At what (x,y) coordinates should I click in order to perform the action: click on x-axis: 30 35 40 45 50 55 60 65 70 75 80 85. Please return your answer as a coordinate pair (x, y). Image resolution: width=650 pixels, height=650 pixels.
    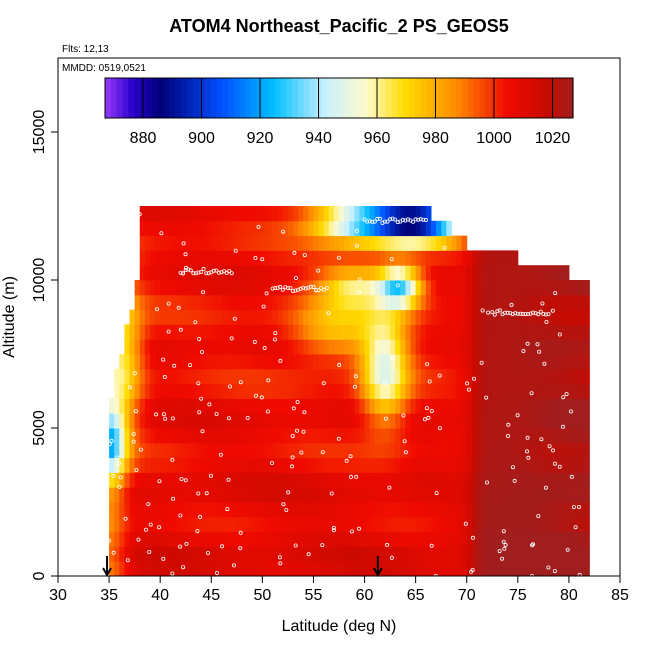
    Looking at the image, I should click on (339, 590).